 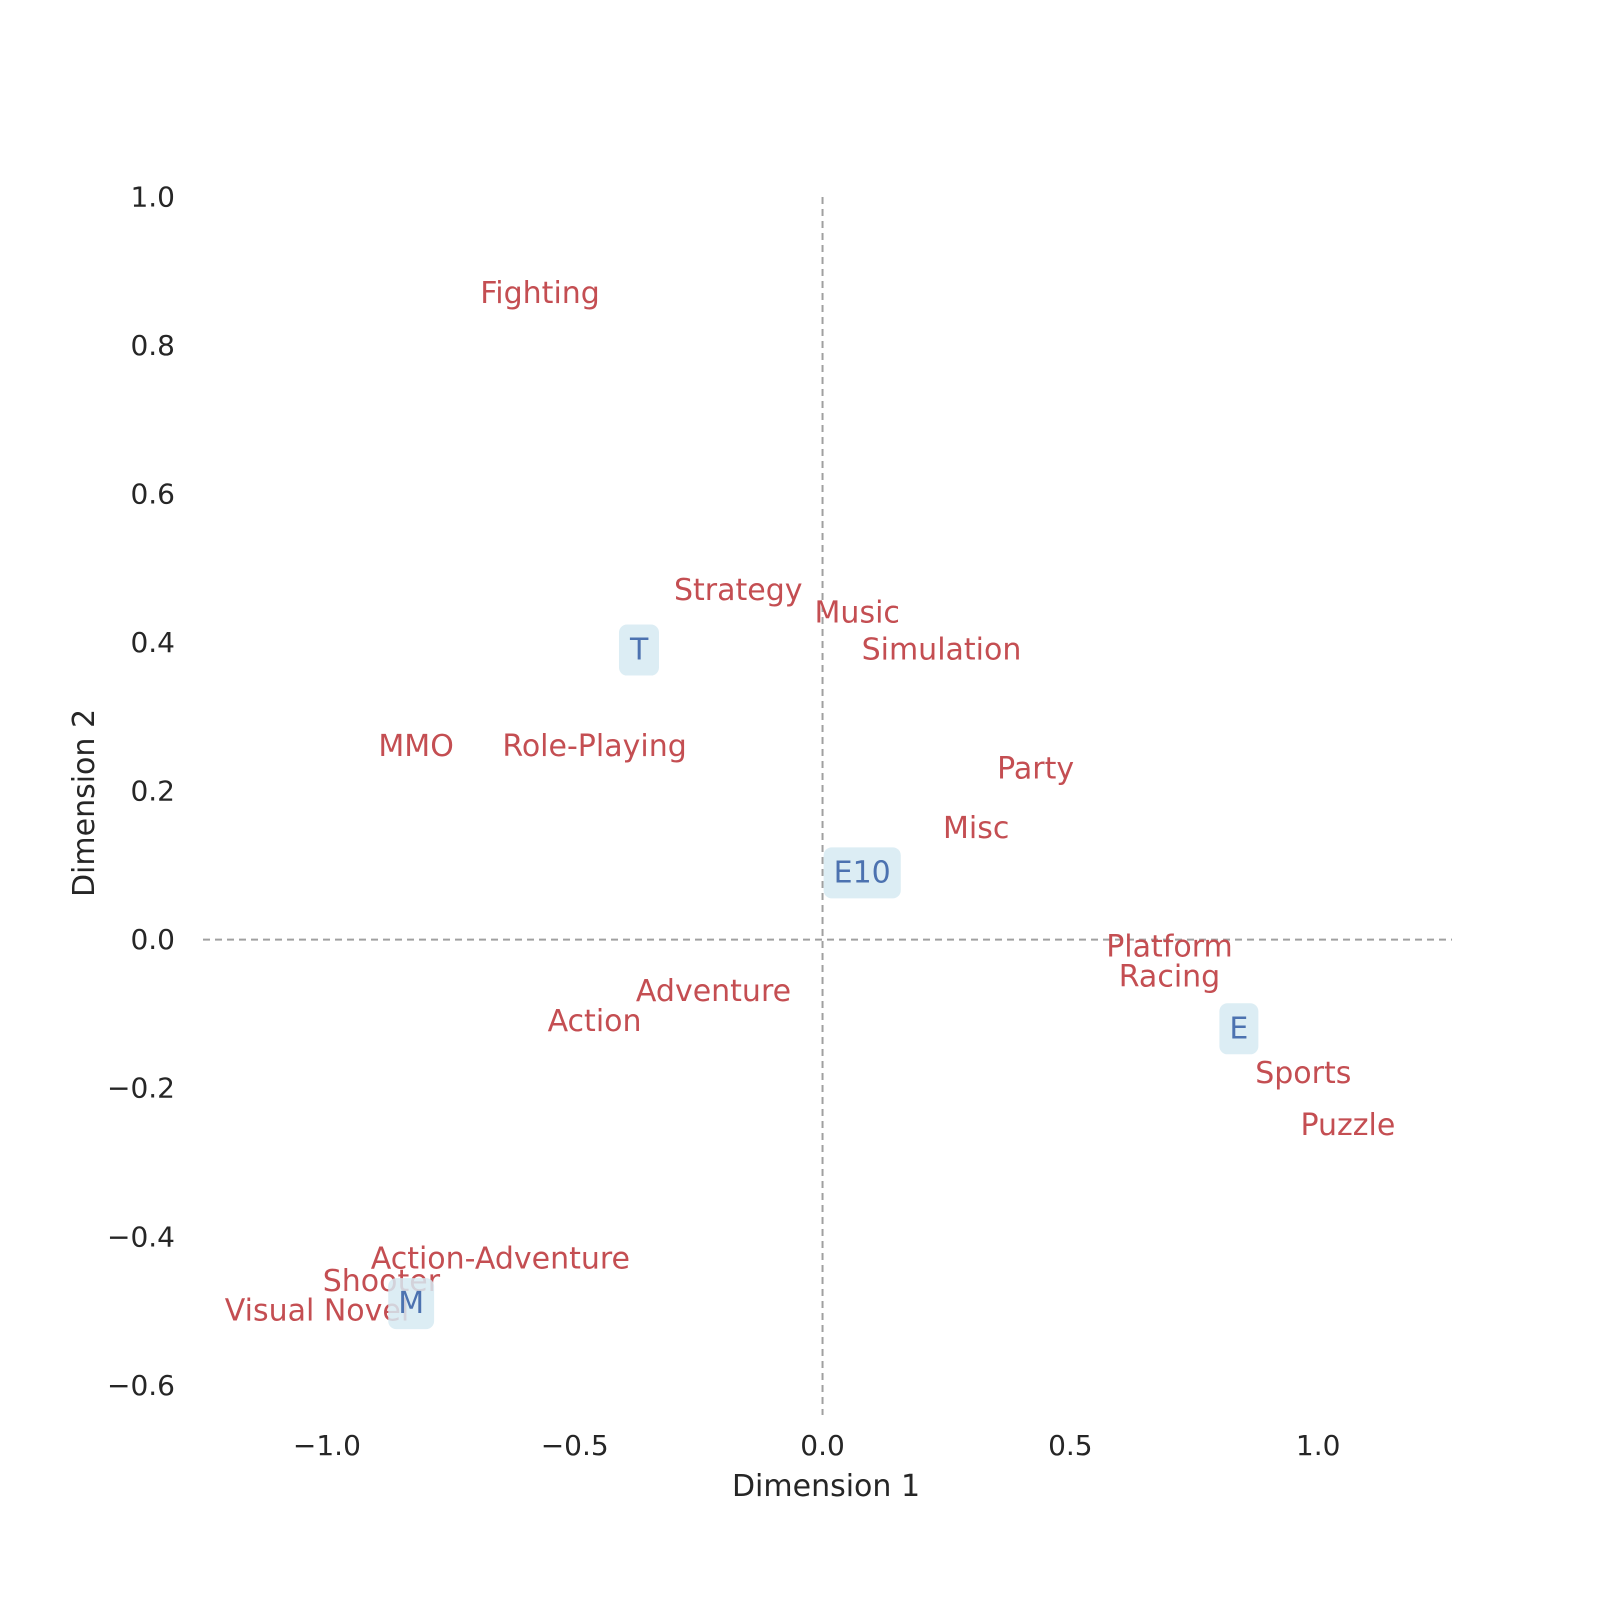 I want to click on genre-point-label: Role-Playing, so click(x=594, y=746).